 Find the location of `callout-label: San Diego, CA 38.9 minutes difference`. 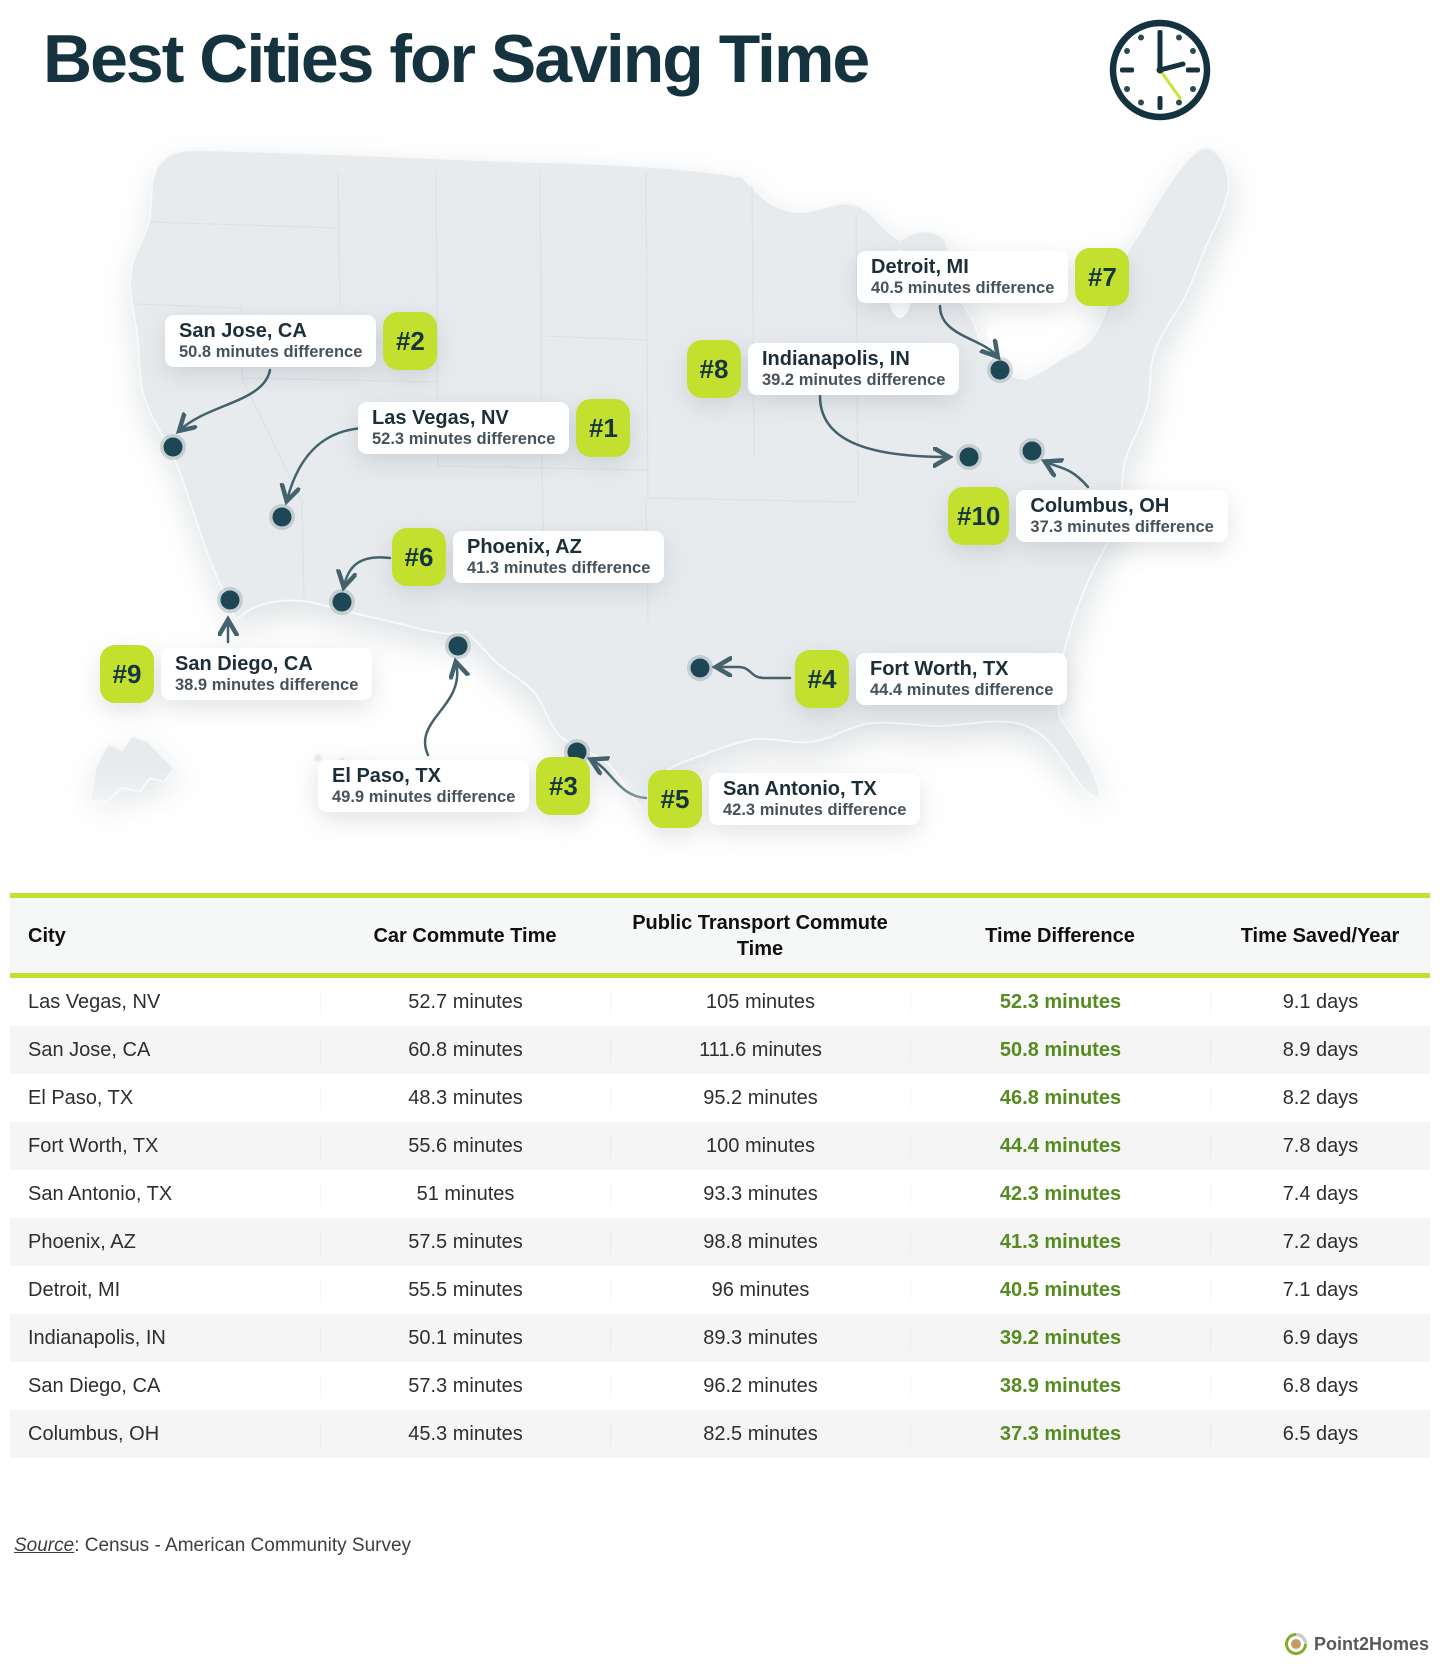

callout-label: San Diego, CA 38.9 minutes difference is located at coordinates (267, 674).